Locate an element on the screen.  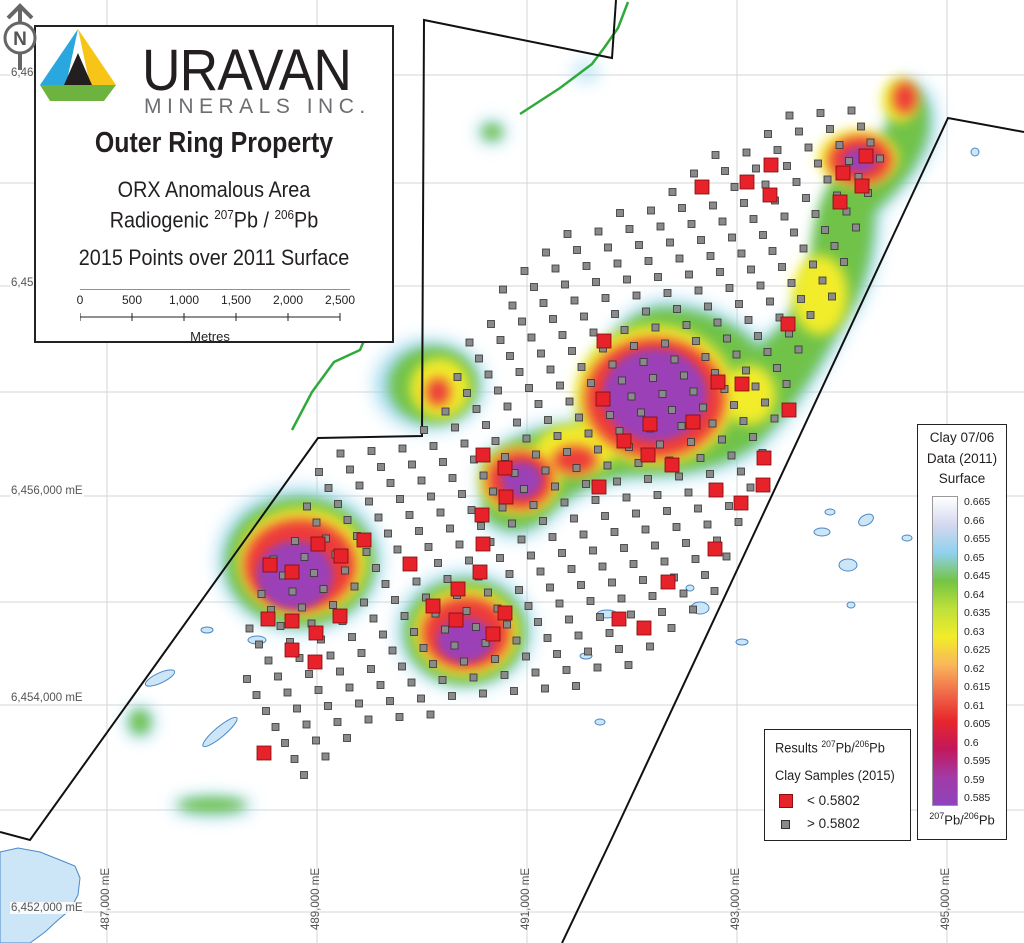
legend-value: 0.62 is located at coordinates (974, 668).